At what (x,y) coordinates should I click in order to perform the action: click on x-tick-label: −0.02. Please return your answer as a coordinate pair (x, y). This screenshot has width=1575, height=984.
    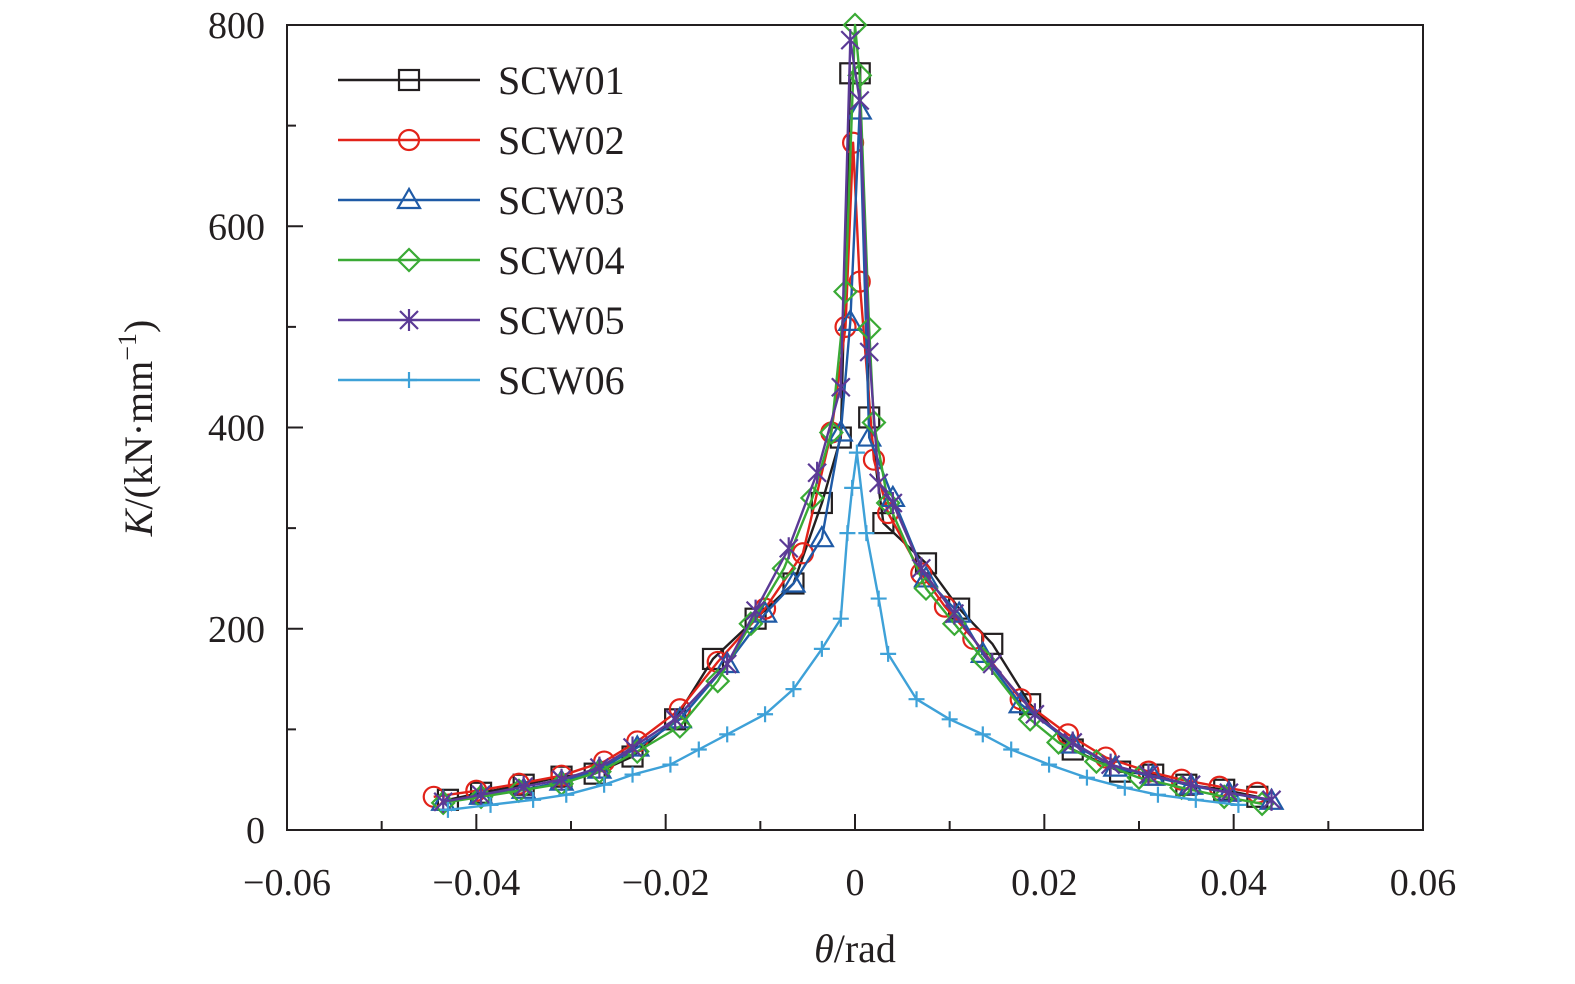
    Looking at the image, I should click on (666, 883).